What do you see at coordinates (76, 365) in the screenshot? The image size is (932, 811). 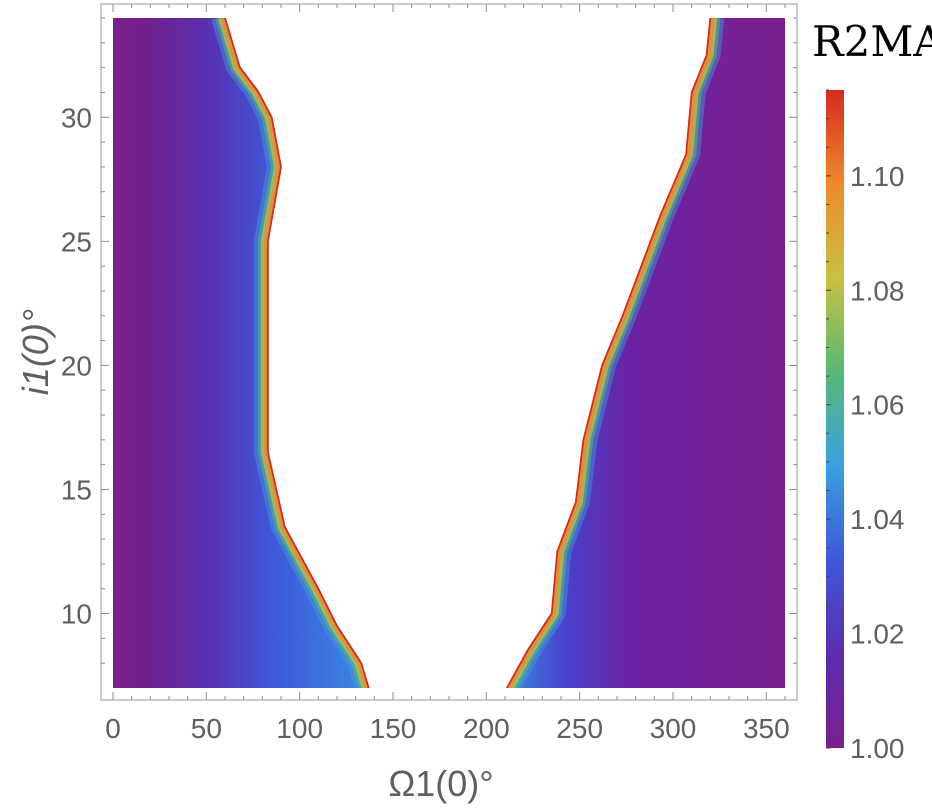 I see `y-tick-label: 20` at bounding box center [76, 365].